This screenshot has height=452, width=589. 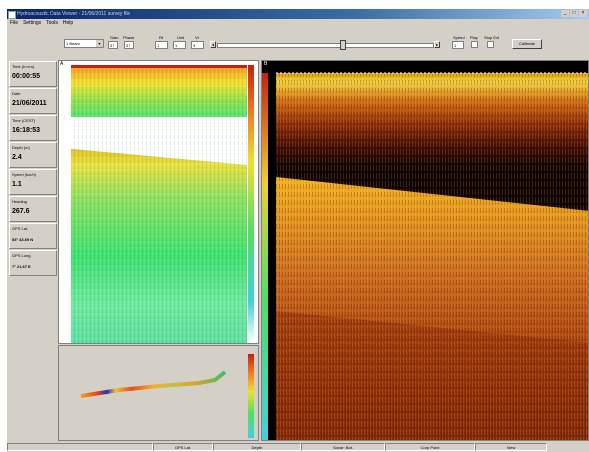 What do you see at coordinates (343, 447) in the screenshot?
I see `status-sonar: Sonar: Bot.` at bounding box center [343, 447].